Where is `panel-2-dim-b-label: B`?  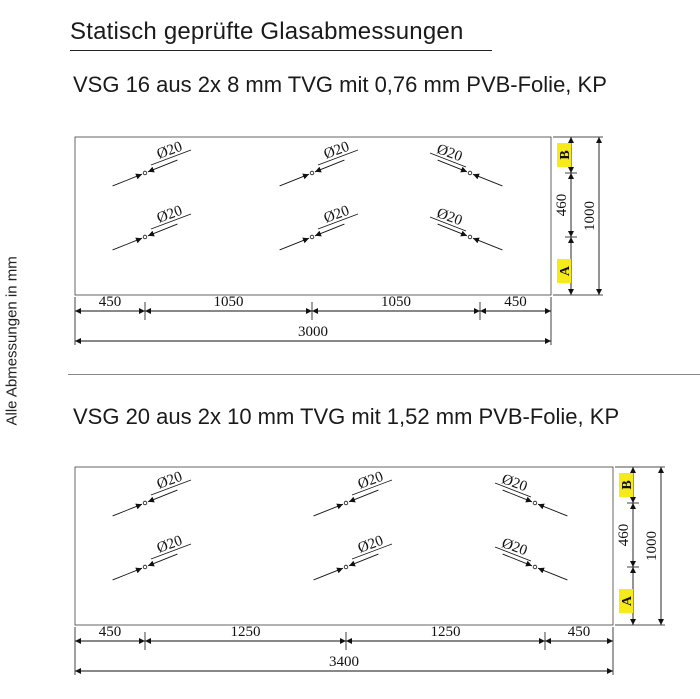
panel-2-dim-b-label: B is located at coordinates (627, 484).